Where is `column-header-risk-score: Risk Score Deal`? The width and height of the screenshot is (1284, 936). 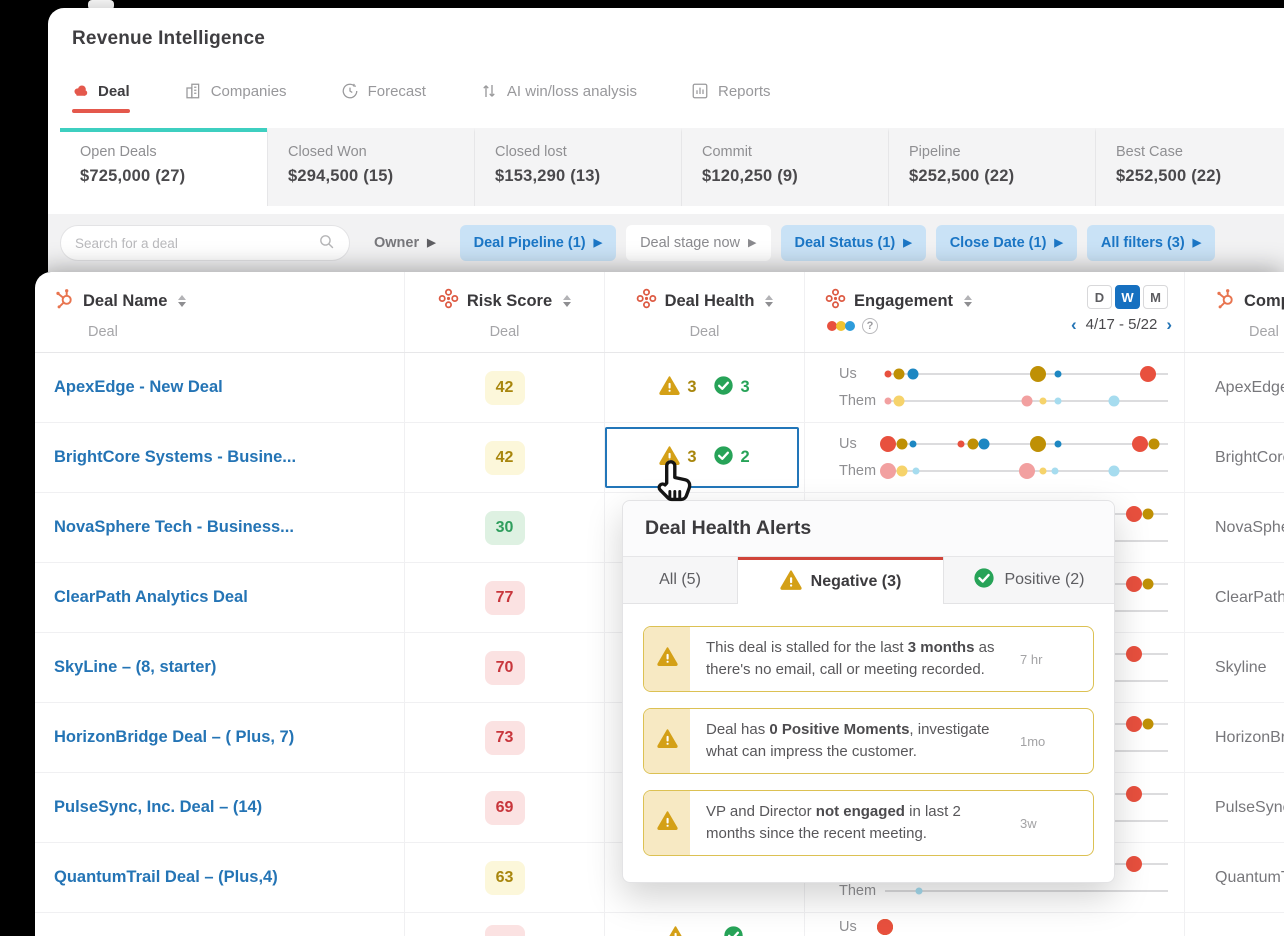 column-header-risk-score: Risk Score Deal is located at coordinates (505, 312).